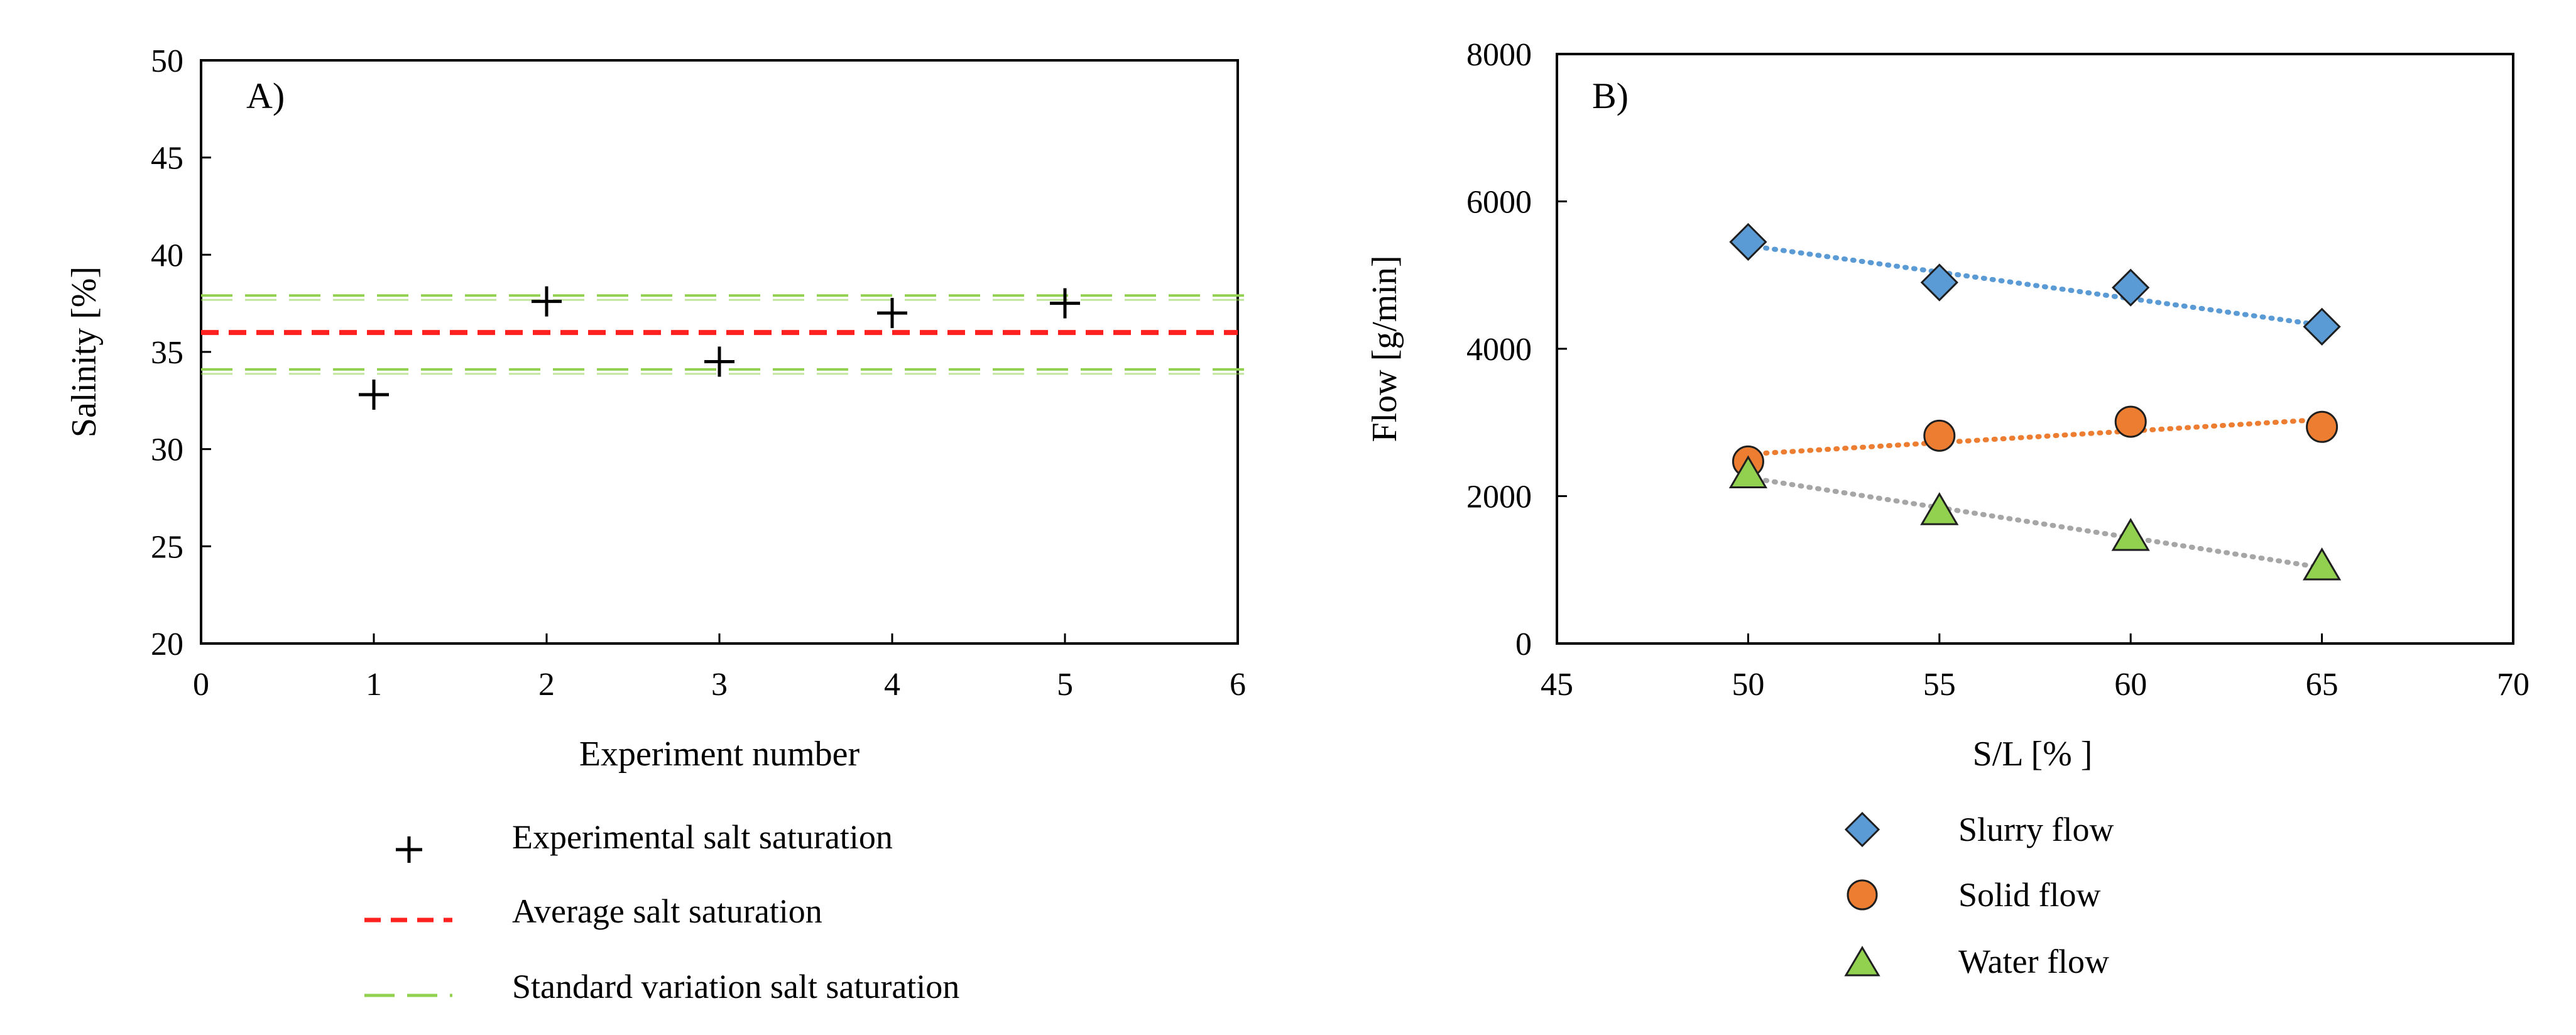  I want to click on y-axis: 0 2000 4000 6000 8000, so click(1516, 349).